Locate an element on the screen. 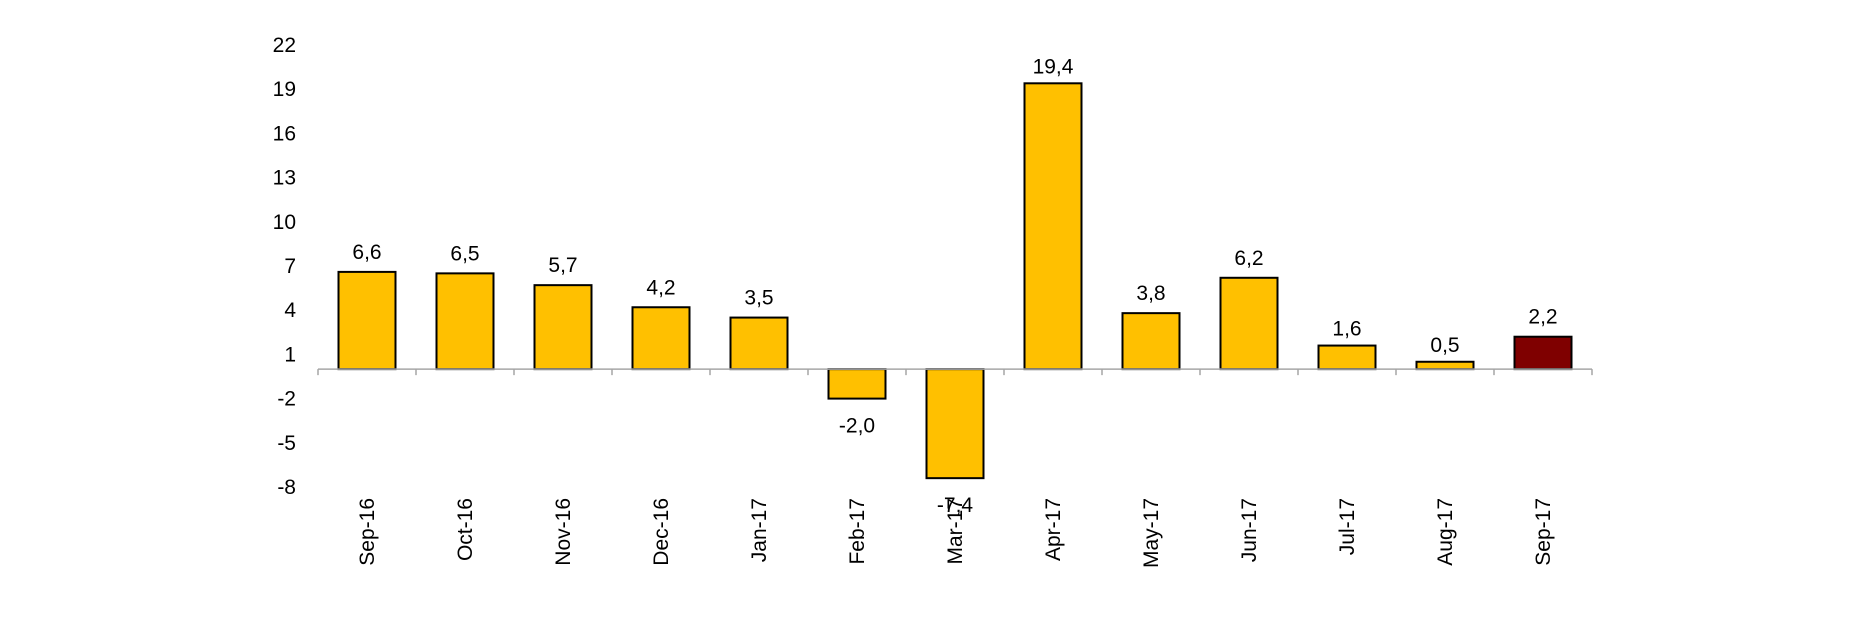 This screenshot has width=1860, height=624. y-tick-label: 22 is located at coordinates (284, 45).